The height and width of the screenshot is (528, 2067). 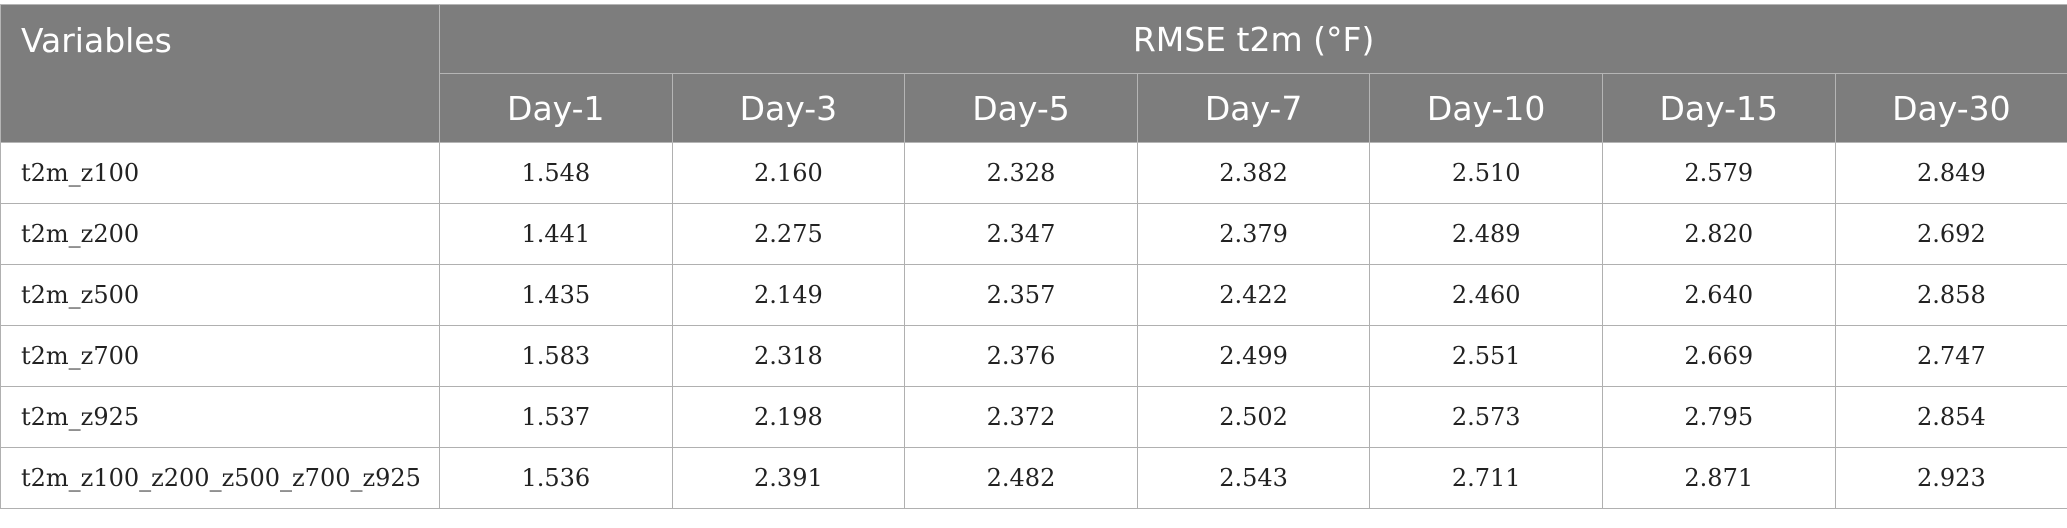 I want to click on value-cell: 2.482, so click(x=1021, y=478).